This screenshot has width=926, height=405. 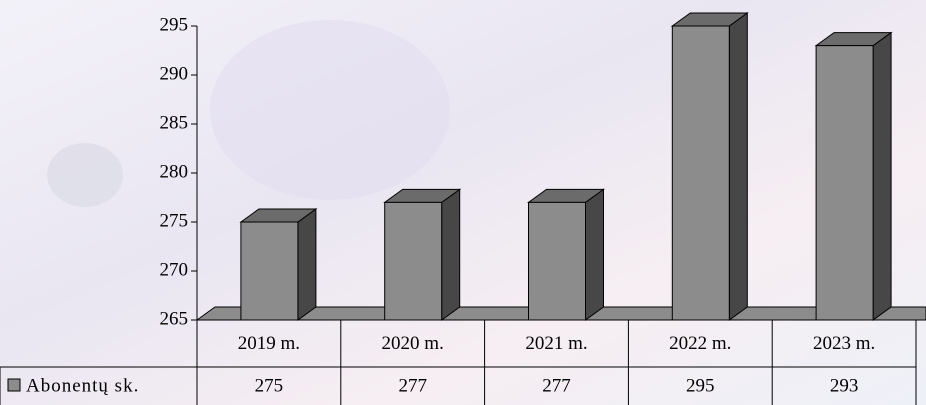 I want to click on x-tick-label: 2023 m., so click(x=844, y=343).